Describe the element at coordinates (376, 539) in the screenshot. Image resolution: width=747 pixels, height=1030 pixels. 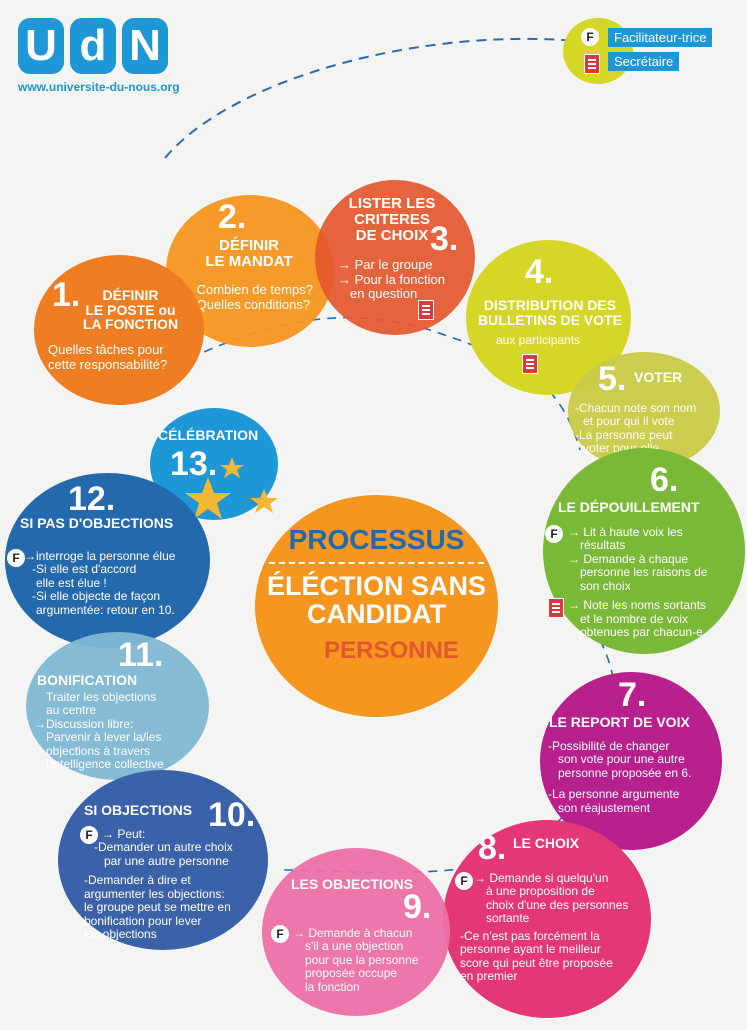
I see `center-line-1: PROCESSUS` at that location.